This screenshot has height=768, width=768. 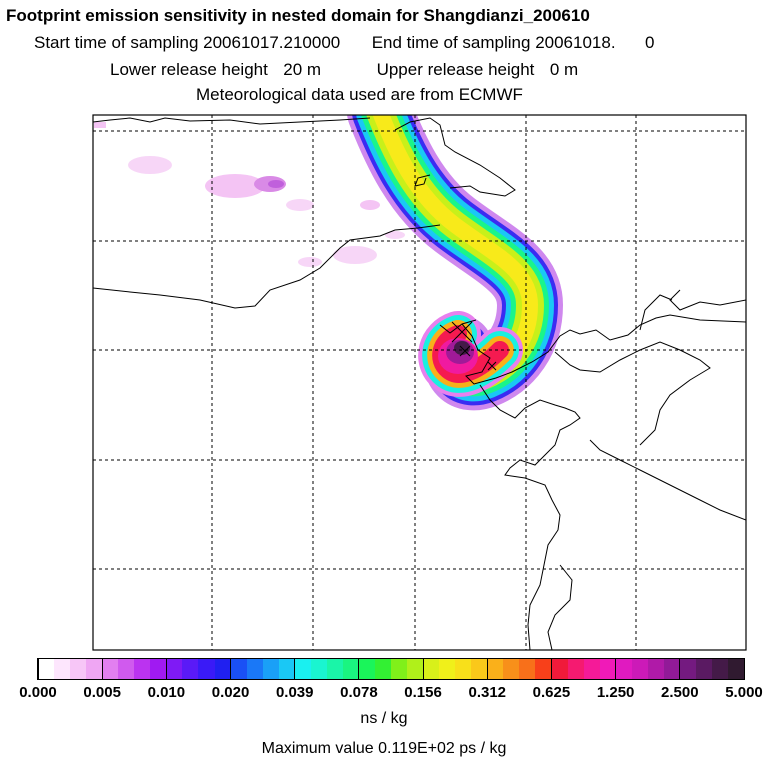 What do you see at coordinates (249, 194) in the screenshot?
I see `faint-sensitivity-patches` at bounding box center [249, 194].